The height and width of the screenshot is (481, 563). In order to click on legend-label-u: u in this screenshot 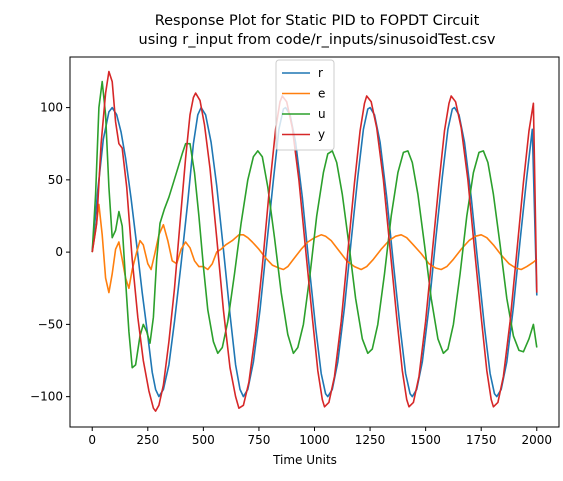, I will do `click(322, 114)`.